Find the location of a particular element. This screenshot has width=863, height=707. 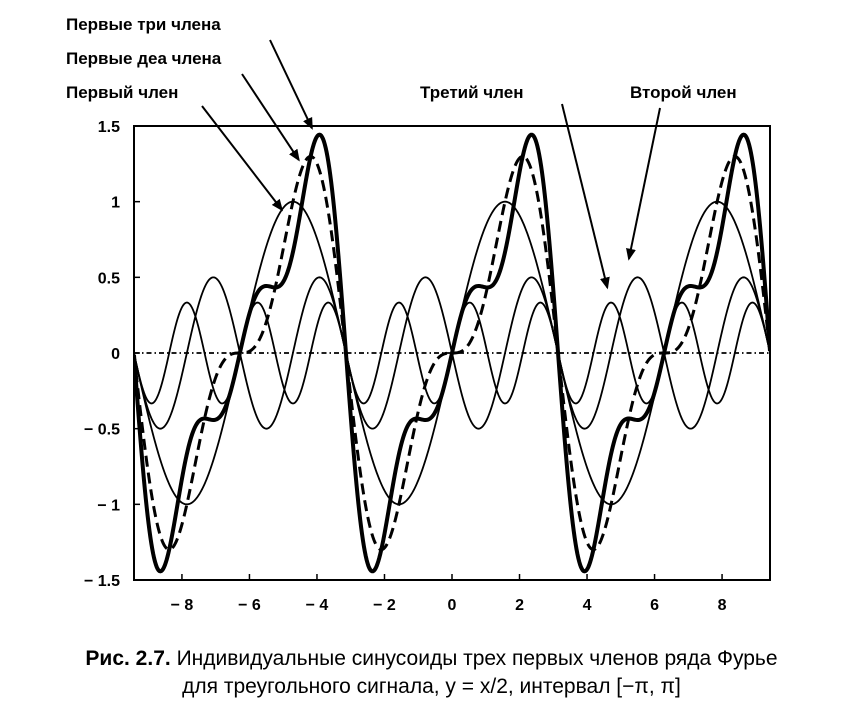

y-tick-label: 1.5 is located at coordinates (109, 127).